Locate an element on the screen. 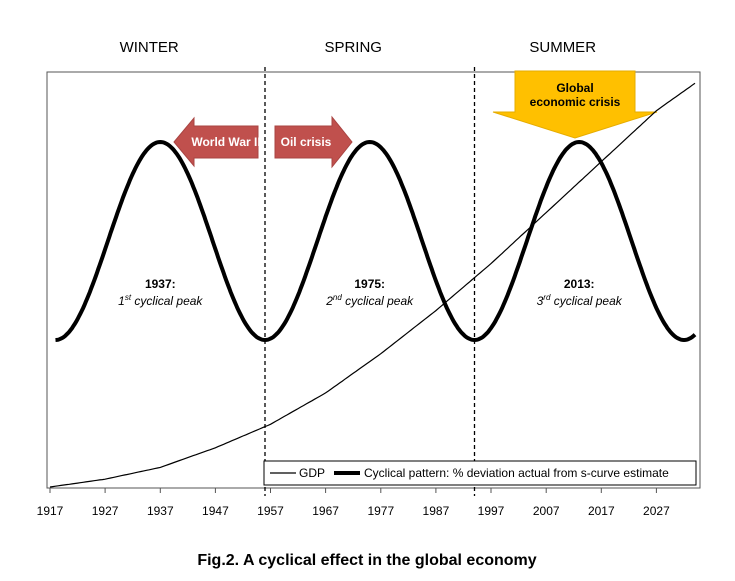 The image size is (735, 581). x-tick-label: 2007 is located at coordinates (546, 511).